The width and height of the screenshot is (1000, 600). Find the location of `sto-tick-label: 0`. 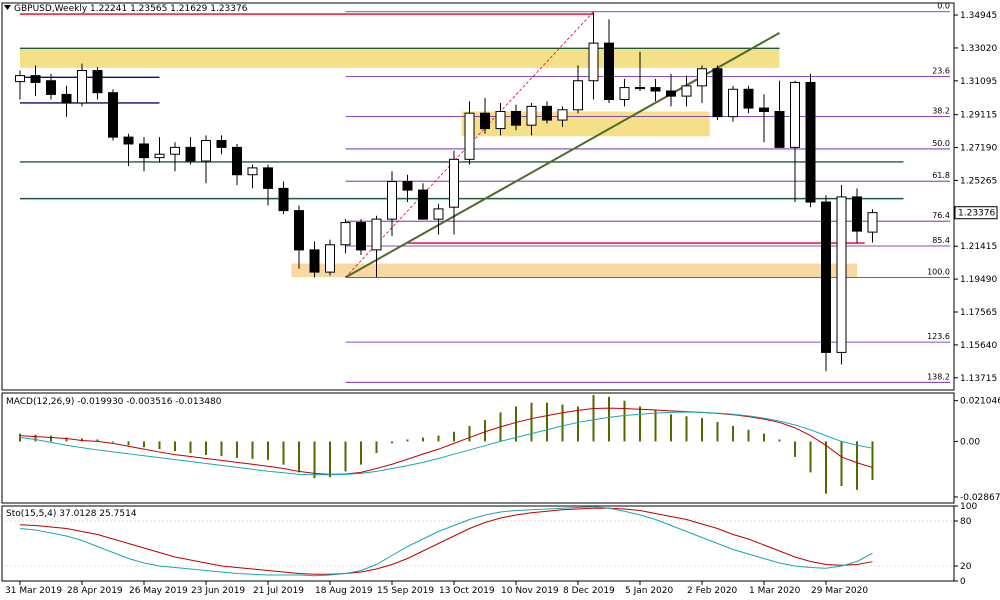

sto-tick-label: 0 is located at coordinates (963, 582).